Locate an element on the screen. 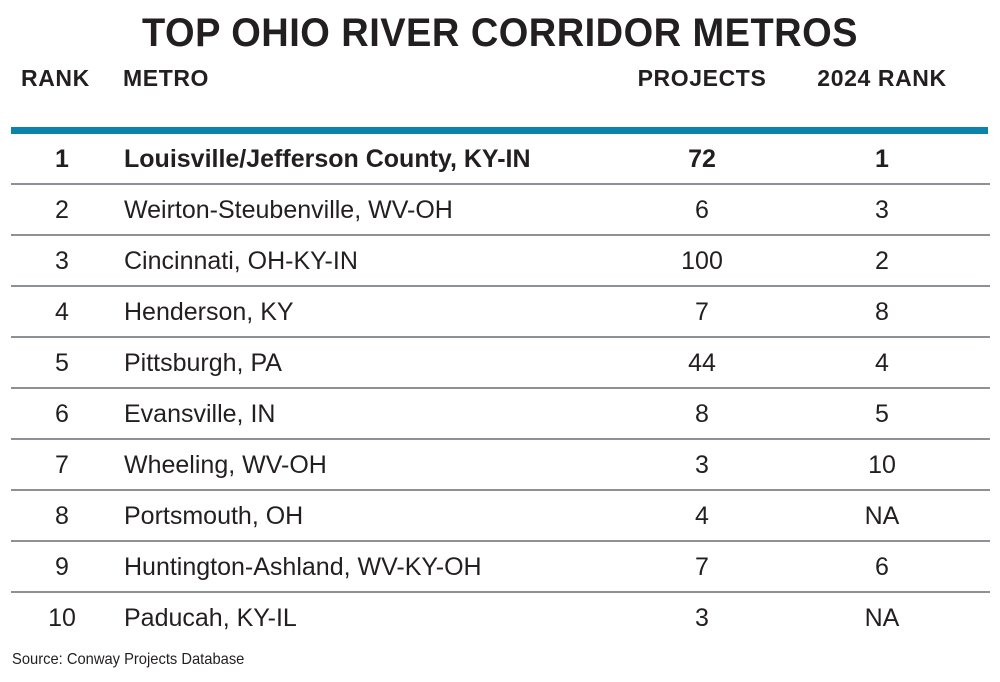  page-title: TOP OHIO RIVER CORRIDOR METROS is located at coordinates (500, 33).